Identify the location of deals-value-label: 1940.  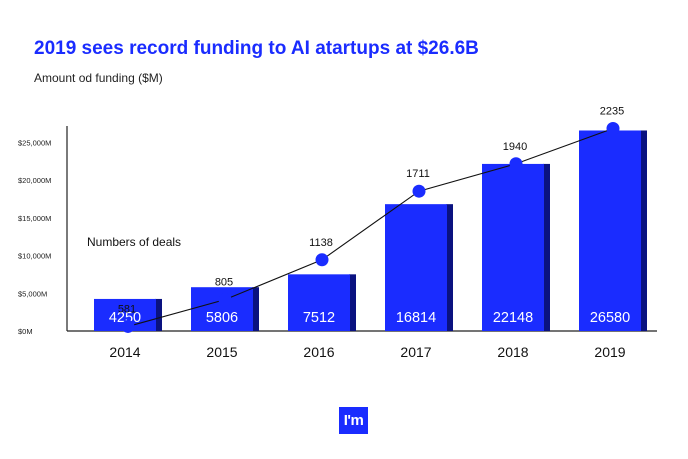
(515, 147).